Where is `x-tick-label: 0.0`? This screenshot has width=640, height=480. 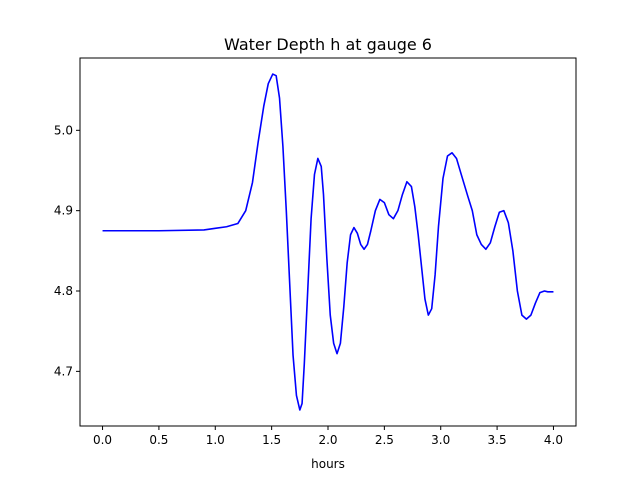
x-tick-label: 0.0 is located at coordinates (102, 440).